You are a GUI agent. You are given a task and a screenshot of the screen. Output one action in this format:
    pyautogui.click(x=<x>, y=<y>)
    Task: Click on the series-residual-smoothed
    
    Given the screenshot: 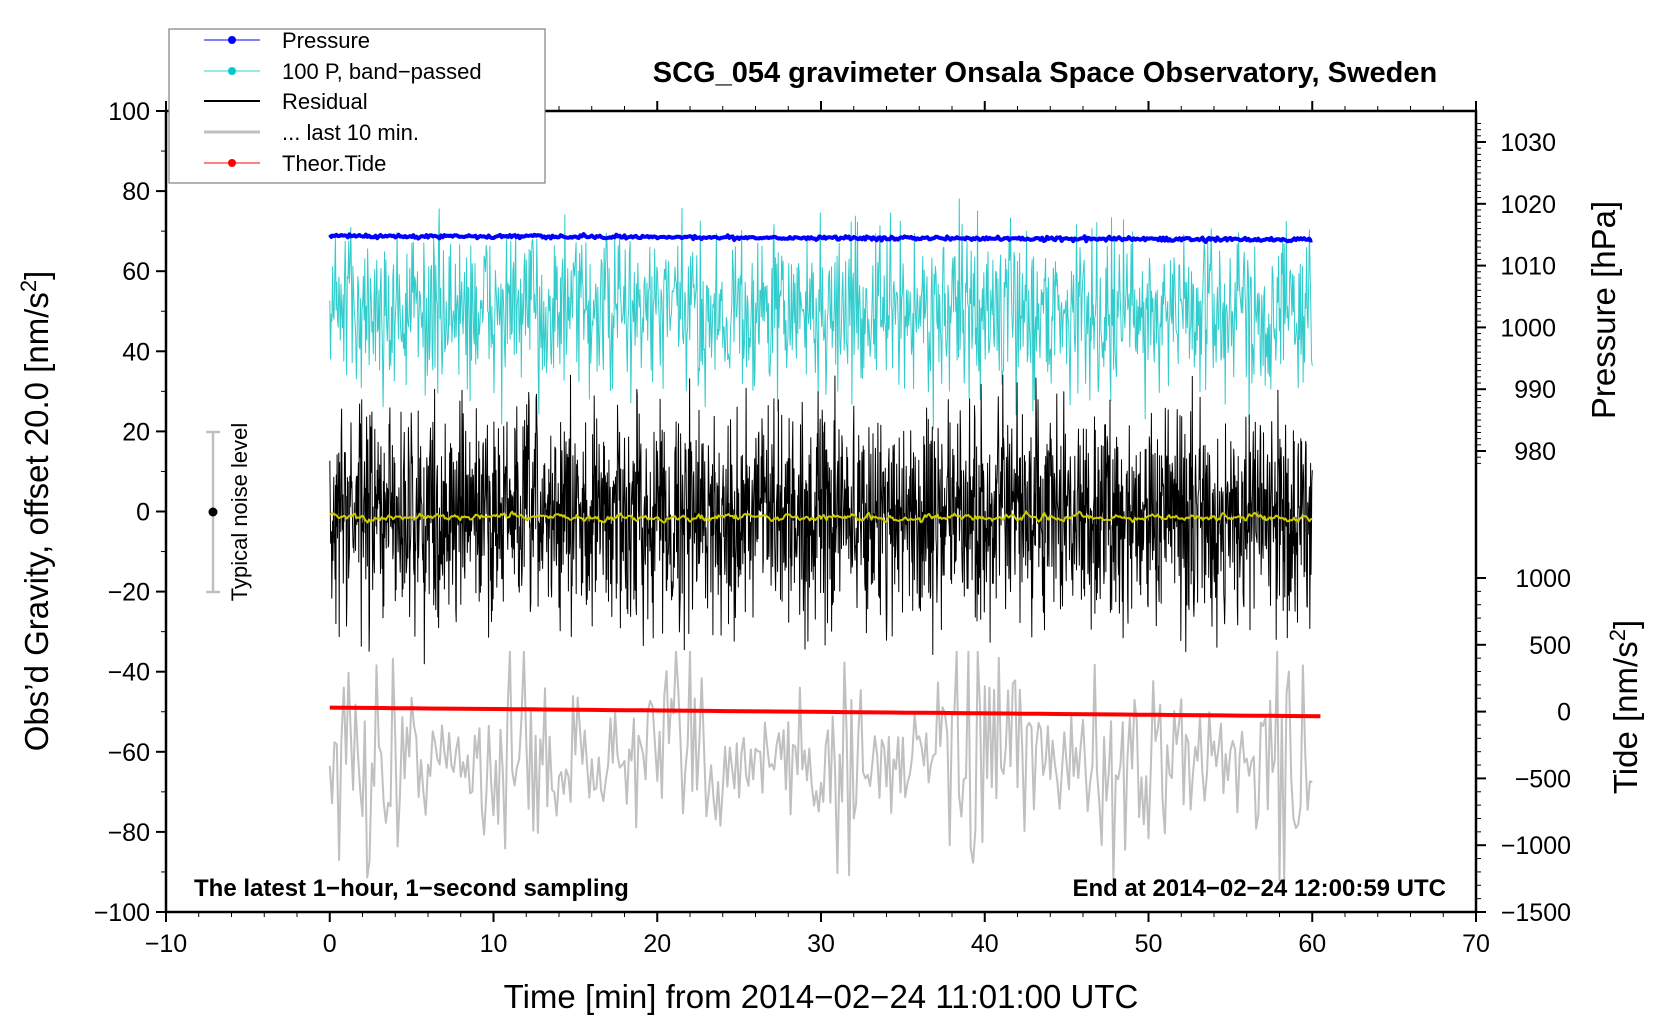 What is the action you would take?
    pyautogui.click(x=821, y=517)
    